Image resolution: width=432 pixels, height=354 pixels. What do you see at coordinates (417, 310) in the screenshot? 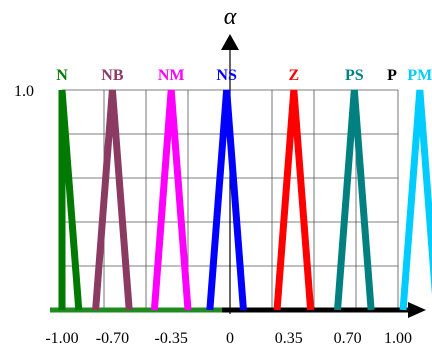
I see `x-axis-arrow-icon` at bounding box center [417, 310].